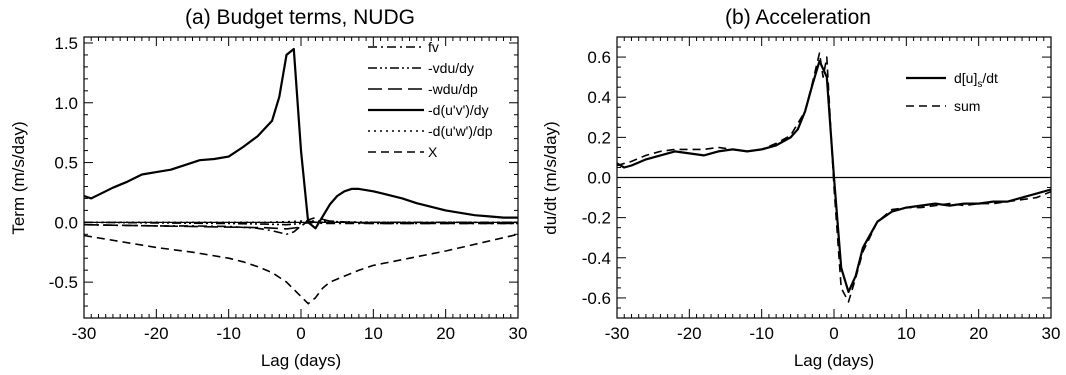 The height and width of the screenshot is (375, 1066). Describe the element at coordinates (460, 131) in the screenshot. I see `legend-label: -d(u'w')/dp` at that location.